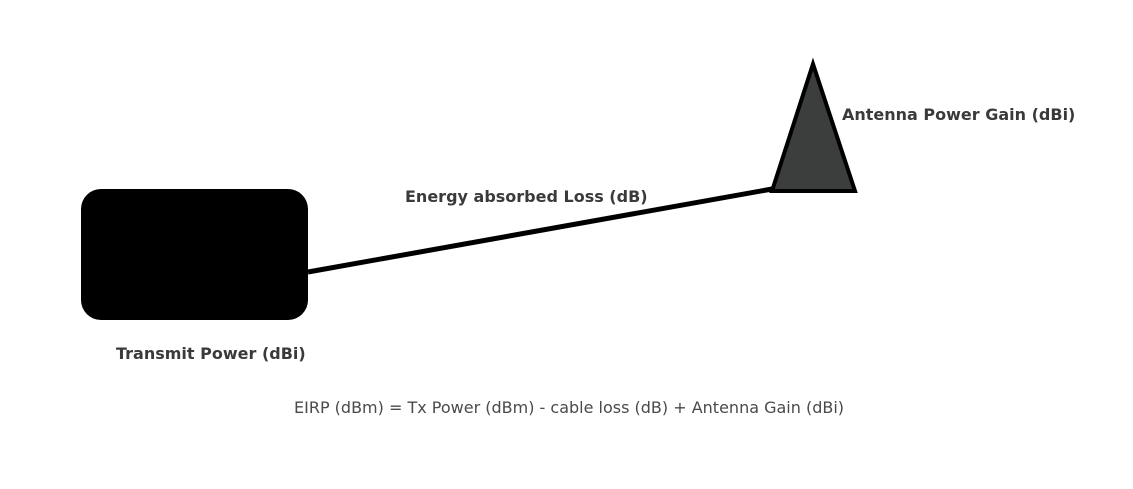  What do you see at coordinates (526, 196) in the screenshot?
I see `cable-loss-label: Energy absorbed Loss (dB)` at bounding box center [526, 196].